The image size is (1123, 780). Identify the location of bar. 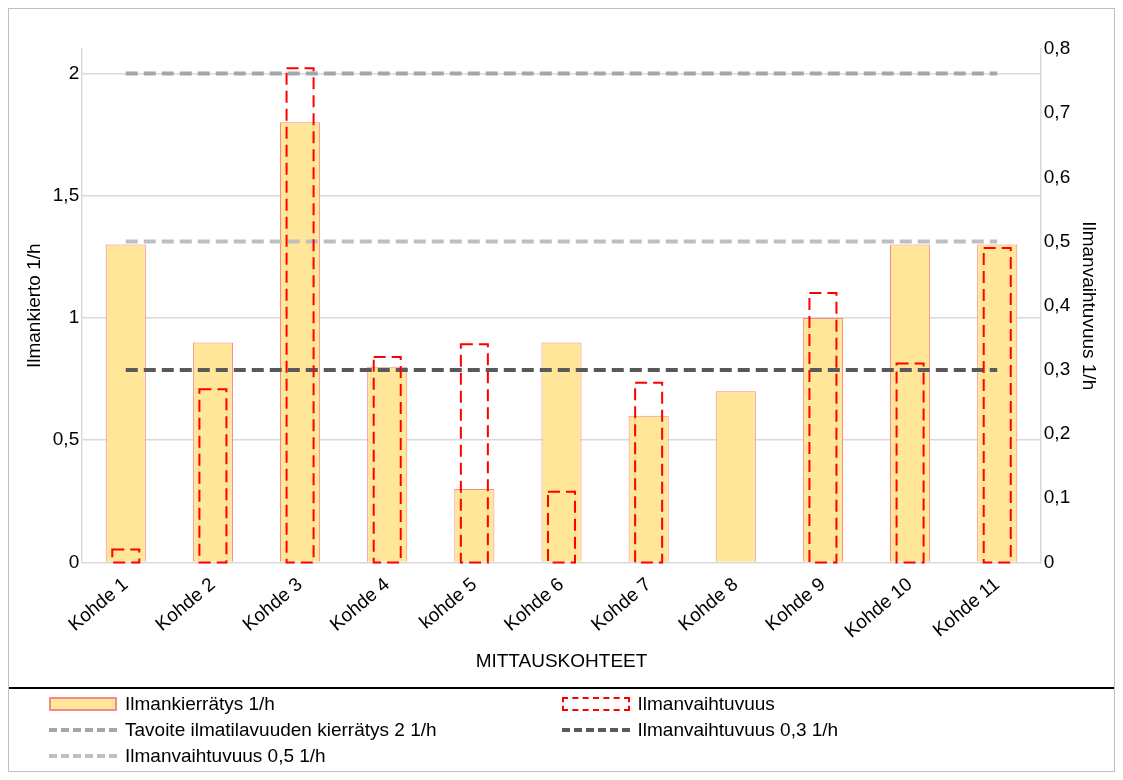
(126, 556).